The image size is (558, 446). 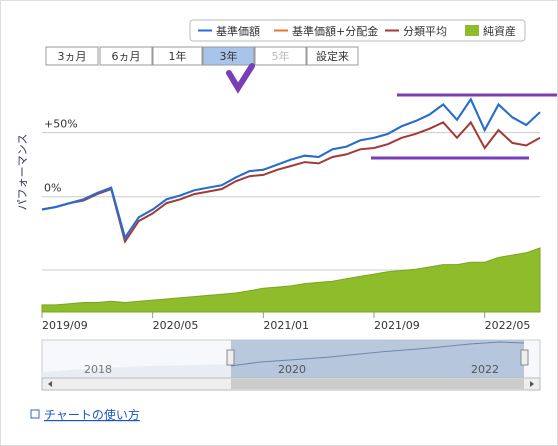 What do you see at coordinates (335, 31) in the screenshot?
I see `legend-label: 基準価額+分配金` at bounding box center [335, 31].